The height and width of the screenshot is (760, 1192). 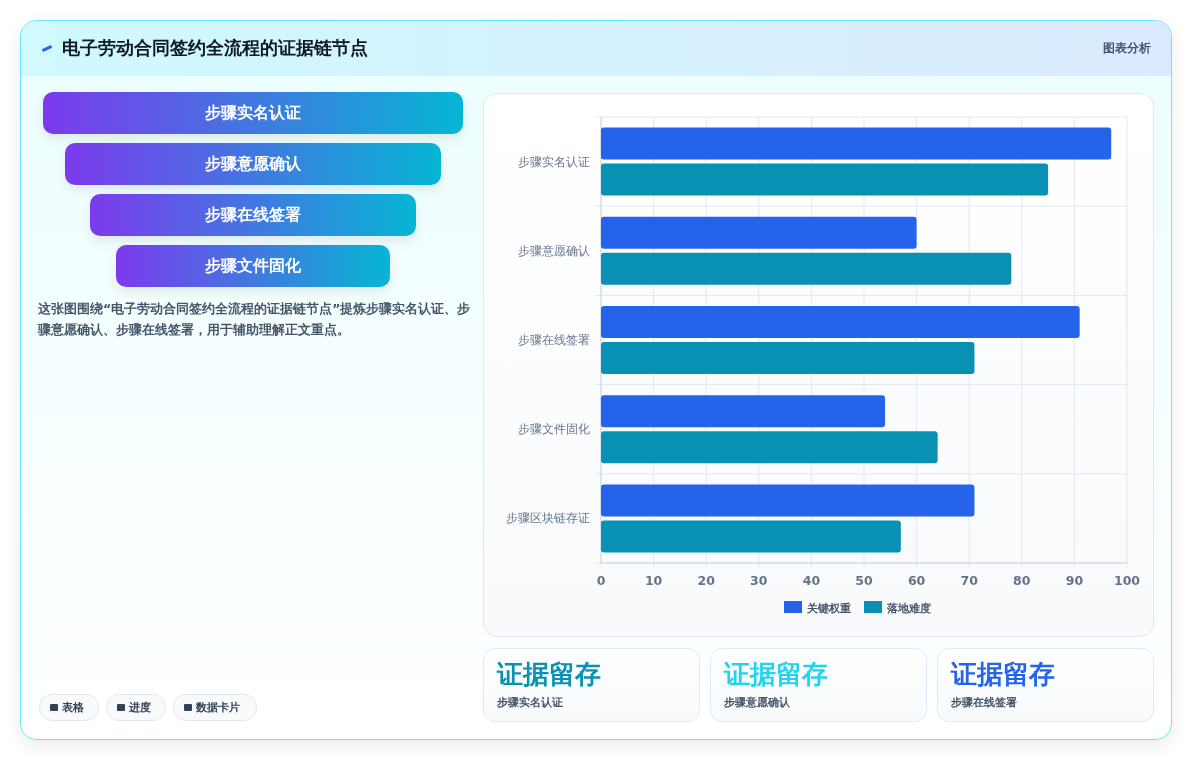 What do you see at coordinates (554, 340) in the screenshot?
I see `y-tick-label: 步骤在线签署` at bounding box center [554, 340].